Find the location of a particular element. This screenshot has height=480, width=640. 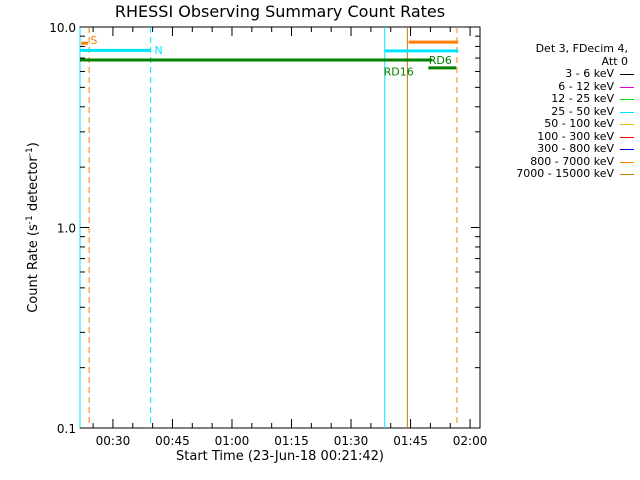

segment-annotation: N is located at coordinates (158, 50).